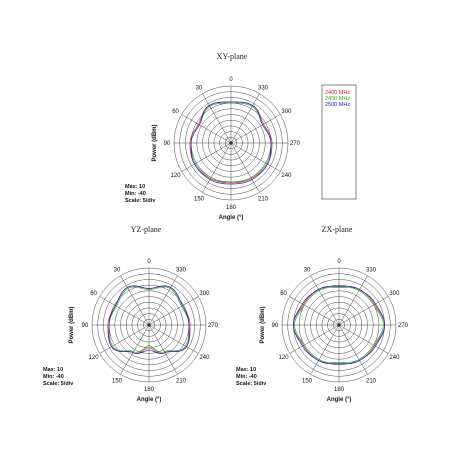 The width and height of the screenshot is (452, 452). I want to click on legend-entry: 2500 MHz, so click(337, 105).